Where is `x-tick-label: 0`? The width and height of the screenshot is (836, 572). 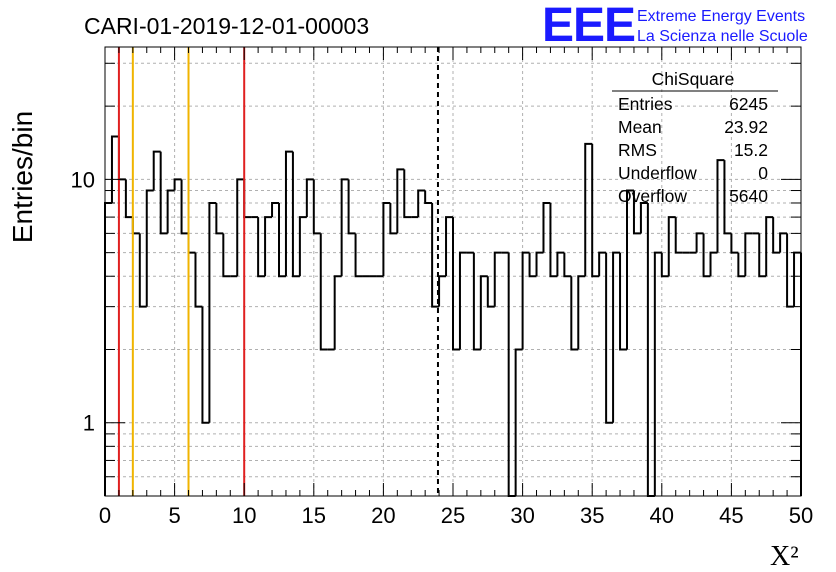
x-tick-label: 0 is located at coordinates (105, 515).